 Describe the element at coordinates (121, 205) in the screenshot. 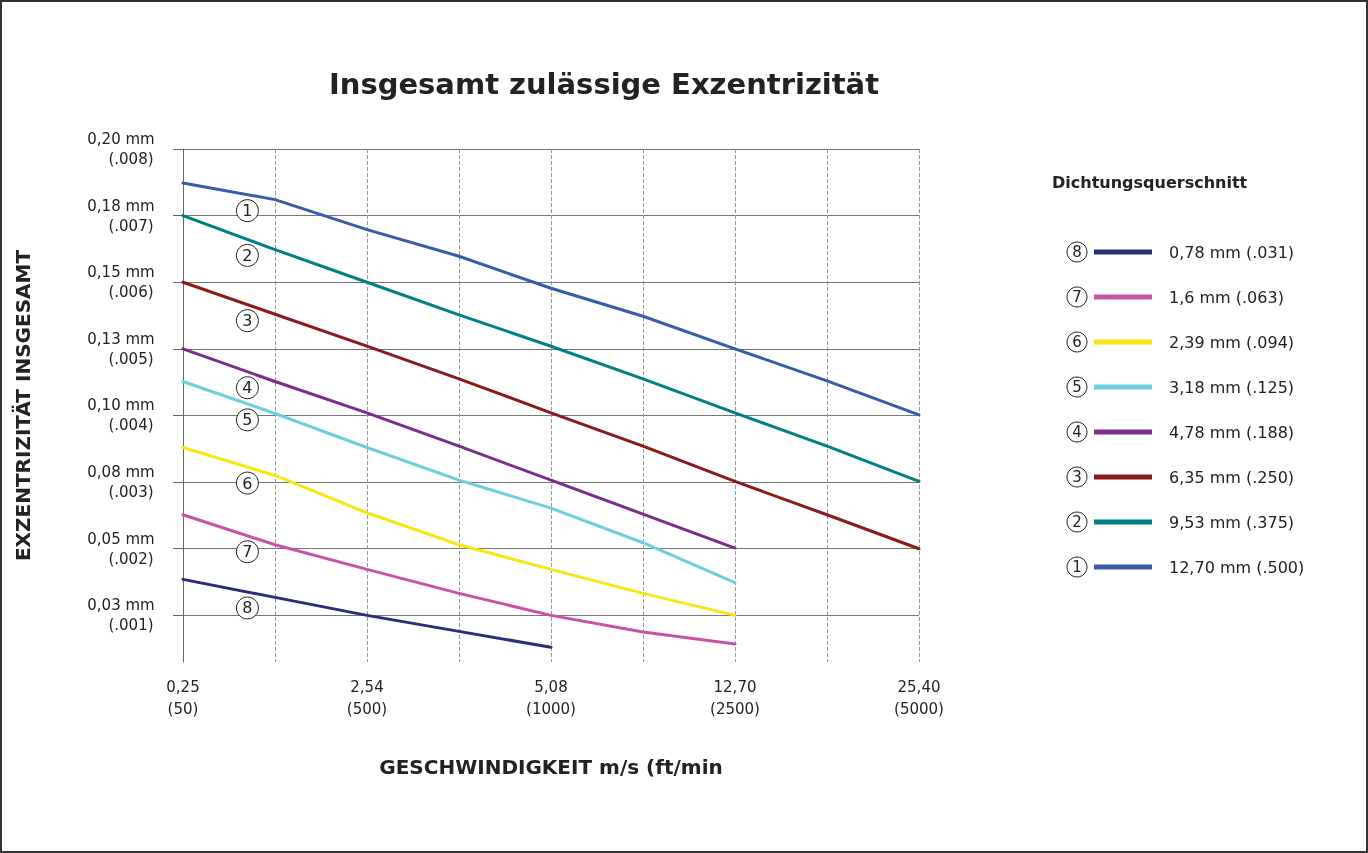

I see `y-tick-label: 0,18 mm` at that location.